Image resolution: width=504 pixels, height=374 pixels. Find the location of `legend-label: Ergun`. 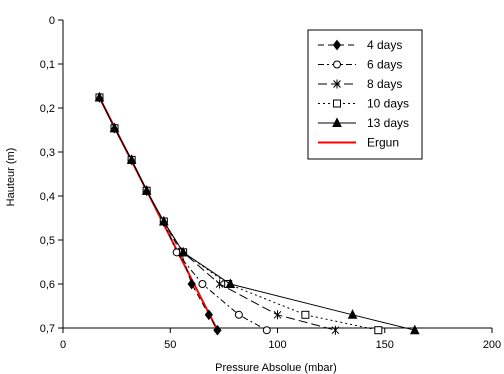

legend-label: Ergun is located at coordinates (383, 143).